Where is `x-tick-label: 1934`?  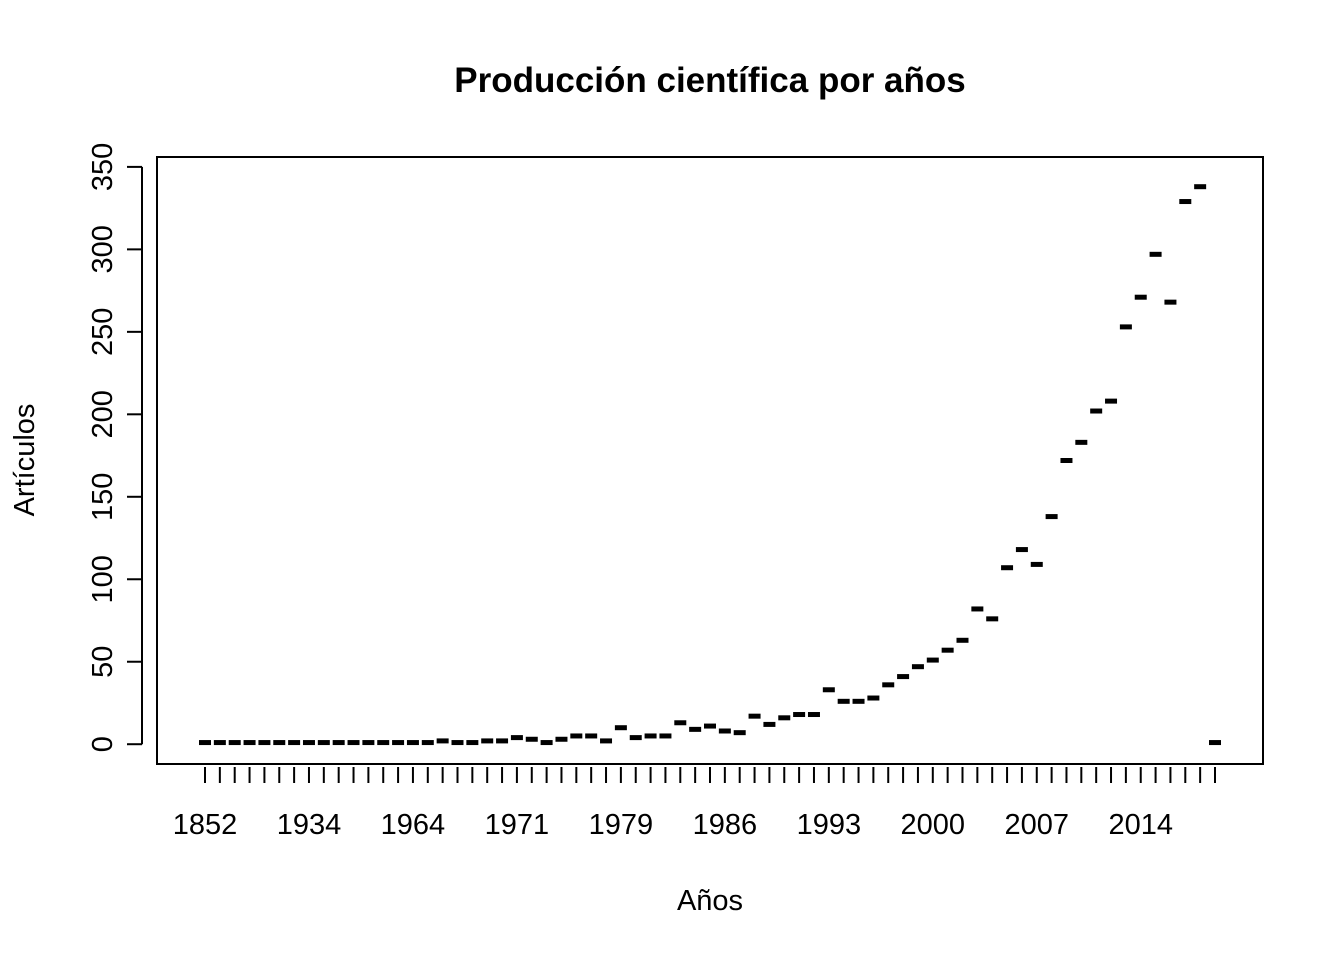 x-tick-label: 1934 is located at coordinates (309, 825).